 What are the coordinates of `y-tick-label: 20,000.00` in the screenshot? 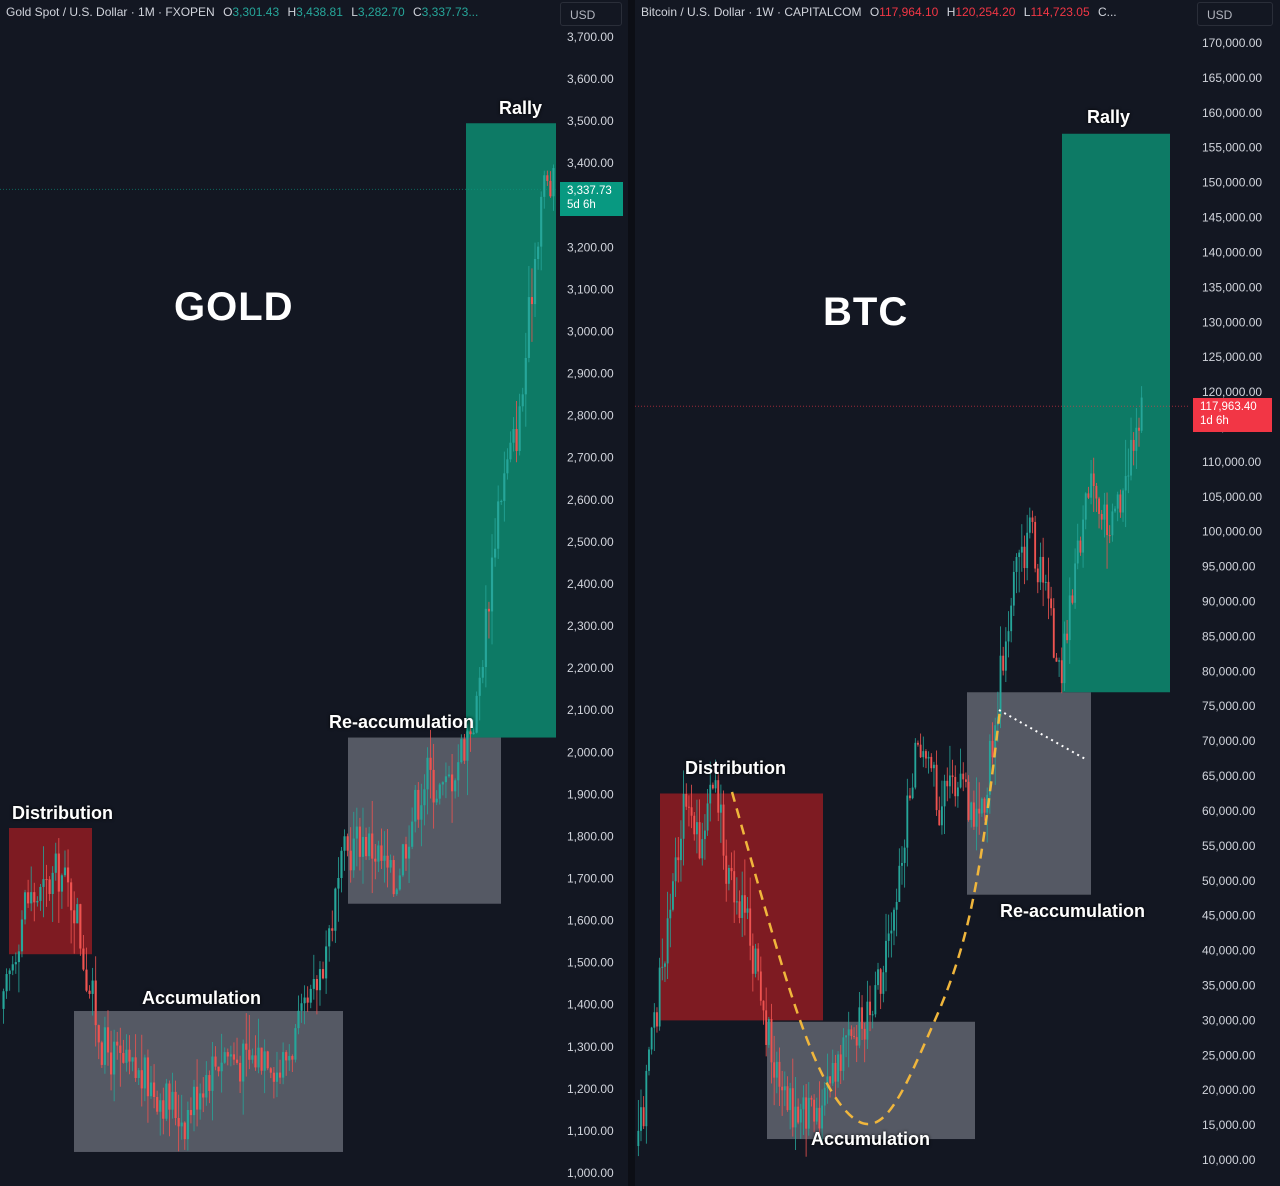 It's located at (1229, 1090).